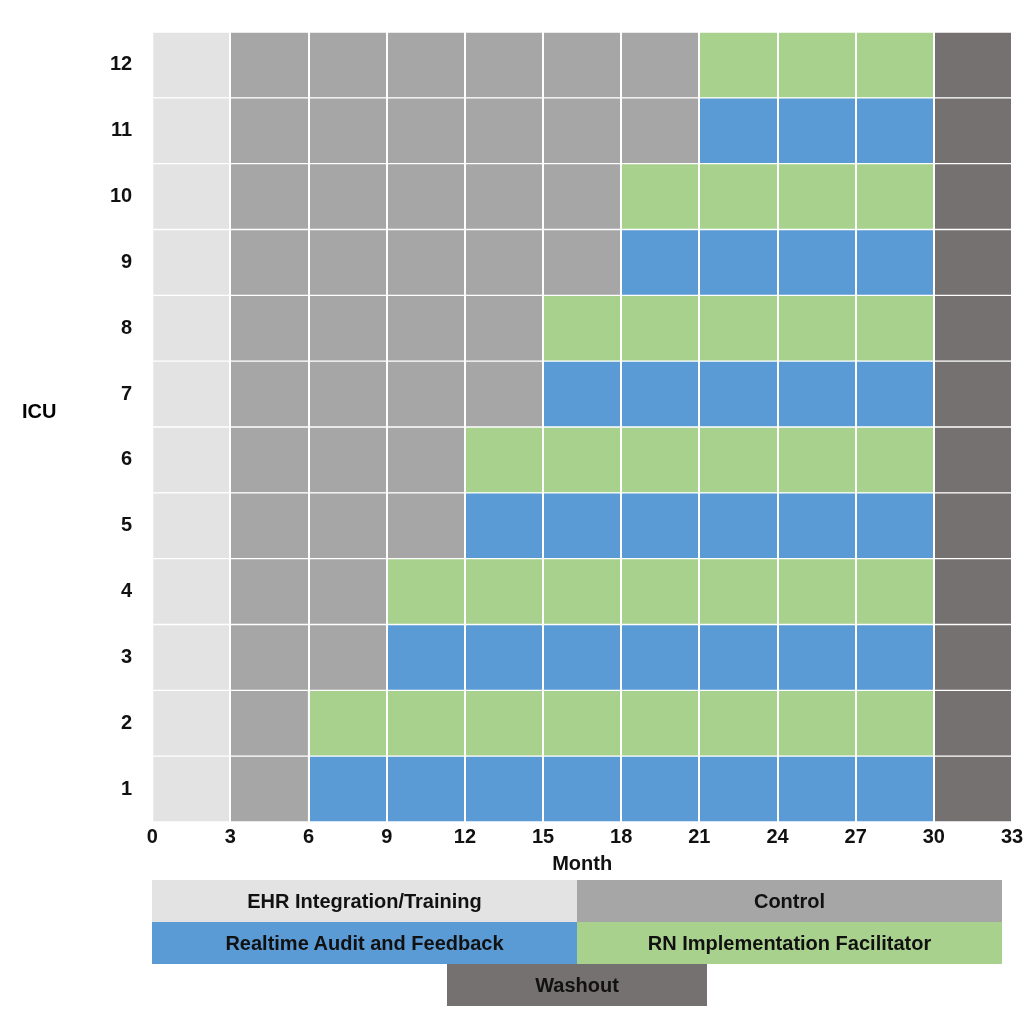 The image size is (1032, 1024). What do you see at coordinates (577, 985) in the screenshot?
I see `text: Washout` at bounding box center [577, 985].